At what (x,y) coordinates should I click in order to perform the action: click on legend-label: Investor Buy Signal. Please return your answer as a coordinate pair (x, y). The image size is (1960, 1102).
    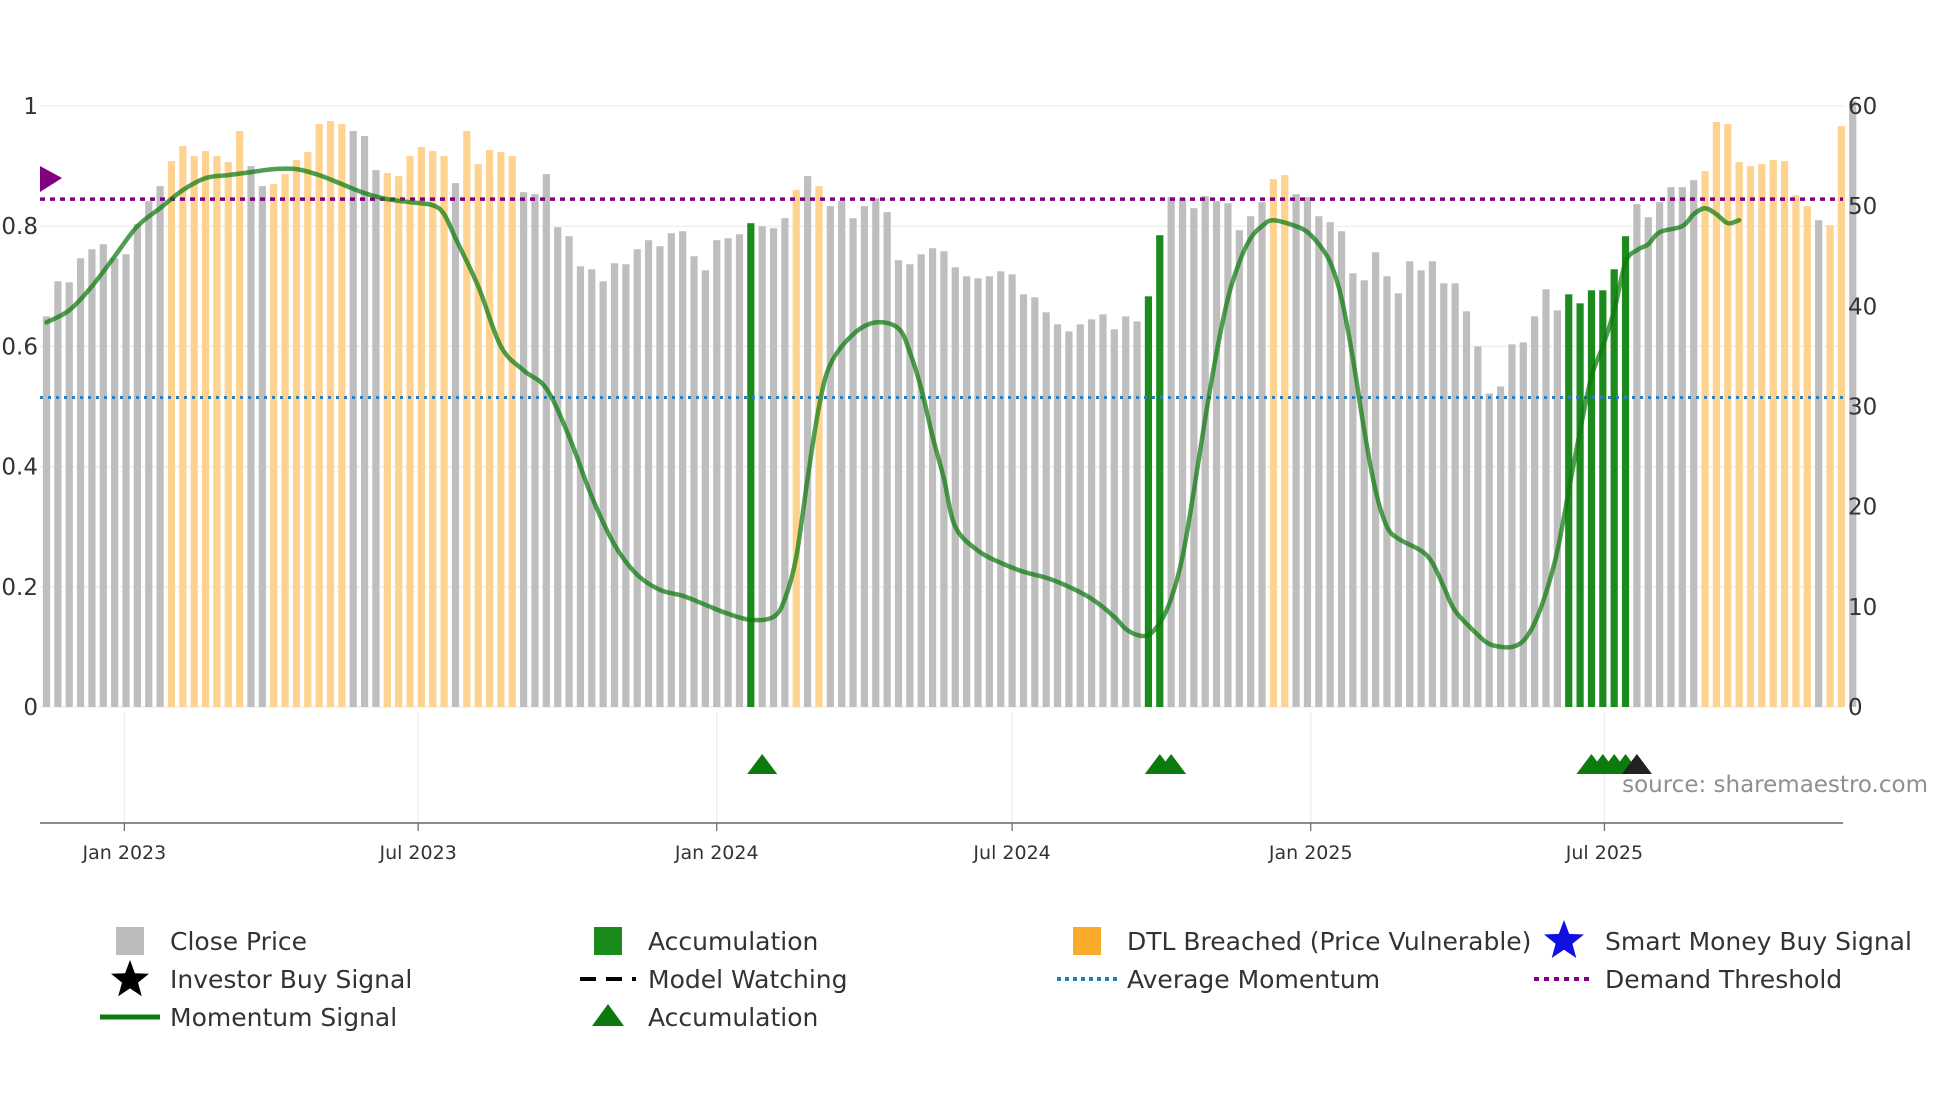
    Looking at the image, I should click on (291, 979).